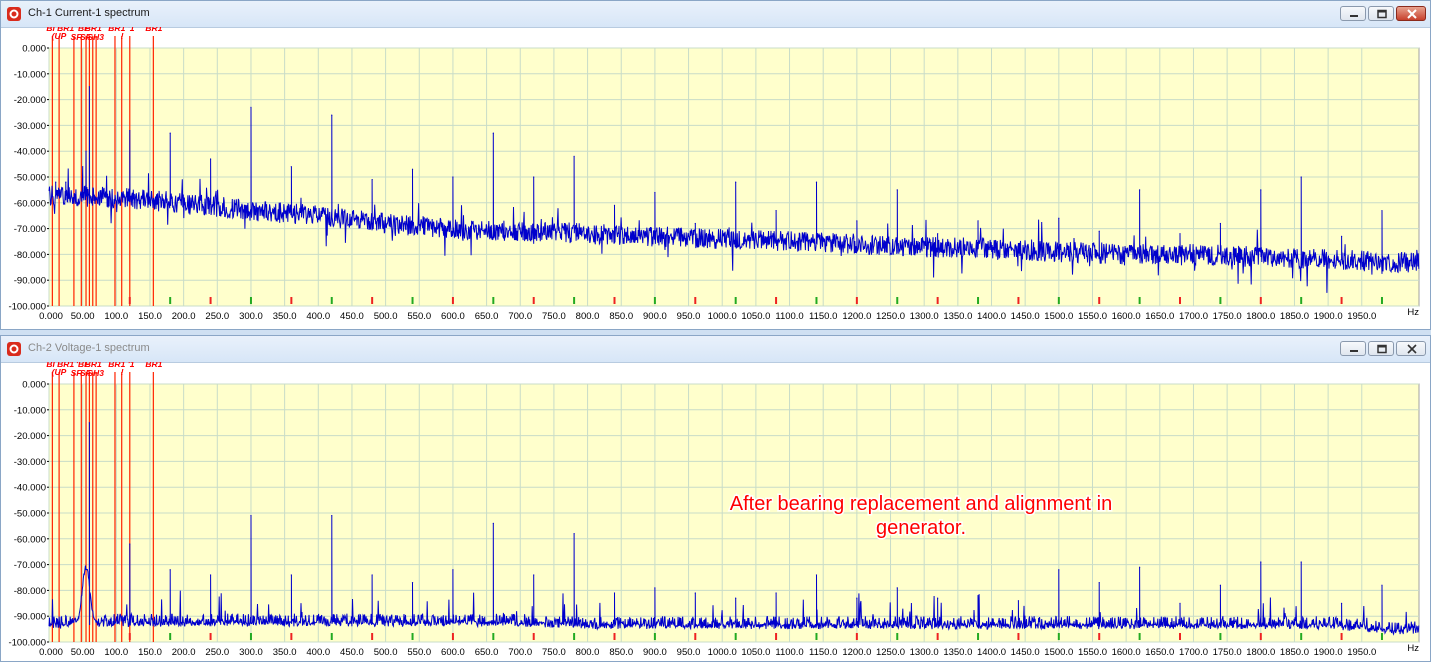 The width and height of the screenshot is (1431, 662). I want to click on x-tick-label: 500.0, so click(386, 652).